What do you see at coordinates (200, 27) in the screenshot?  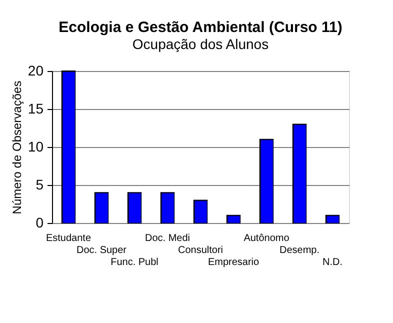 I see `chart-title: Ecologia e Gestão Ambiental (Curso 11)` at bounding box center [200, 27].